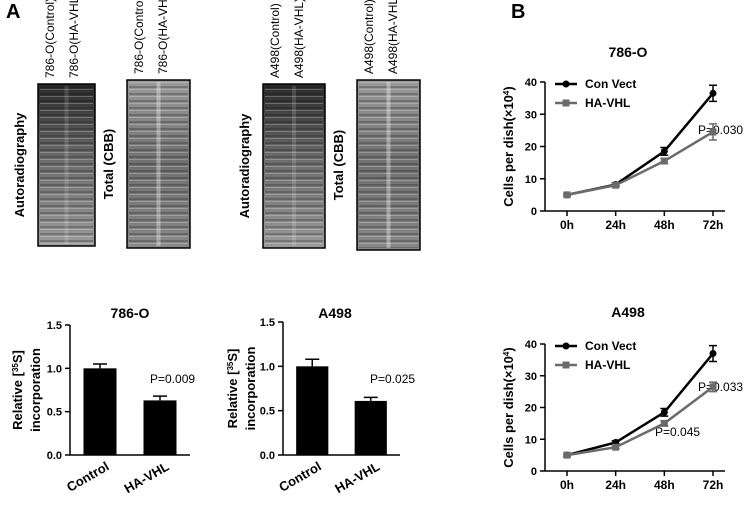 The height and width of the screenshot is (516, 745). What do you see at coordinates (531, 345) in the screenshot?
I see `y-tick-label: 40` at bounding box center [531, 345].